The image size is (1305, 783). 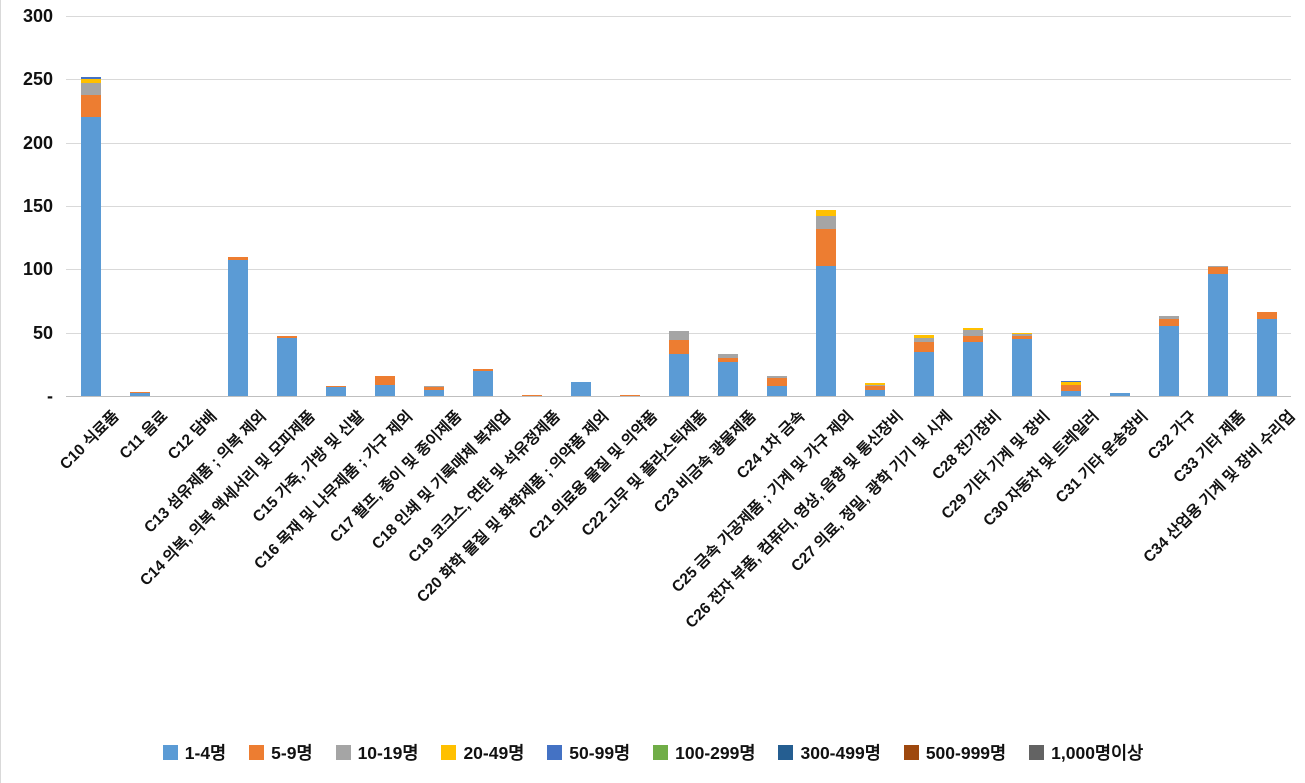 I want to click on legend-item: 100-299명, so click(x=704, y=752).